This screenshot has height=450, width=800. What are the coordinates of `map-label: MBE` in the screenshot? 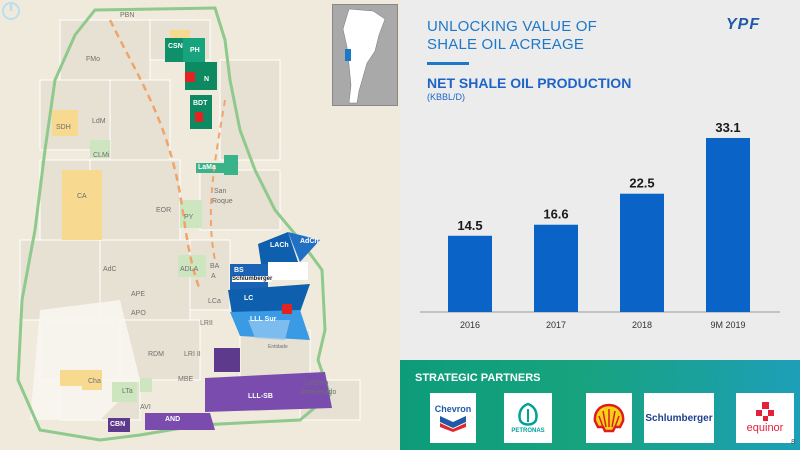 It's located at (186, 379).